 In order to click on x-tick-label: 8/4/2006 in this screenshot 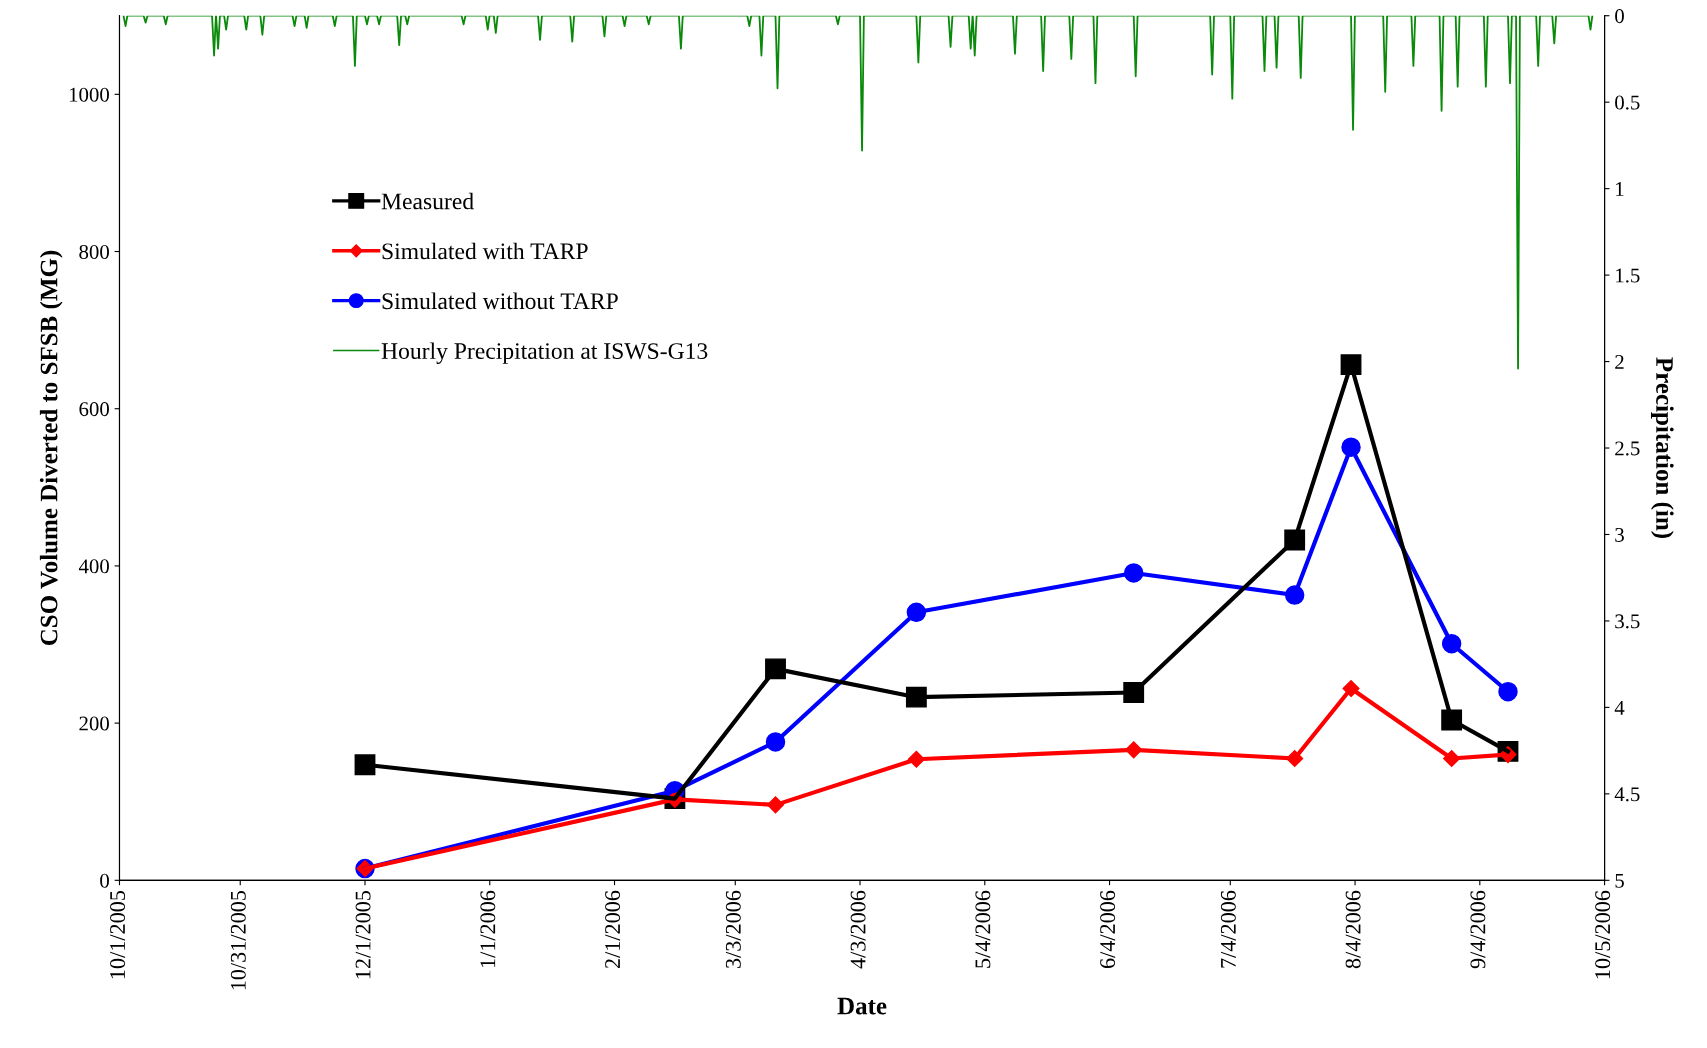, I will do `click(1353, 929)`.